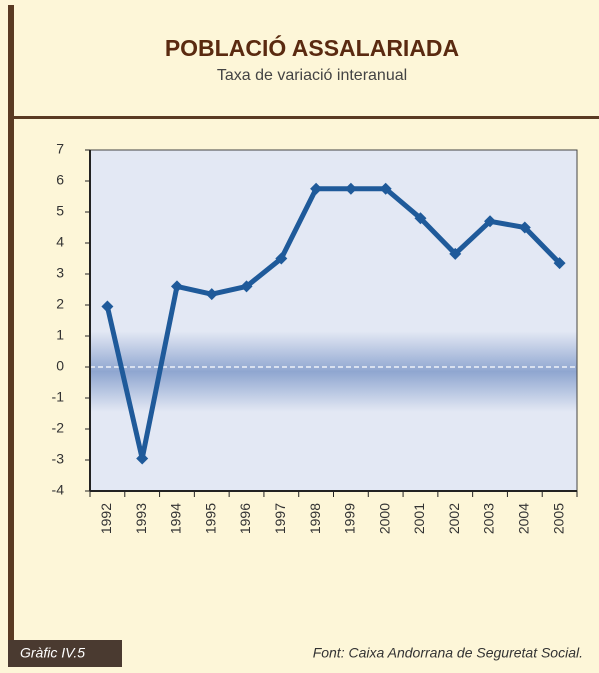 The image size is (599, 673). Describe the element at coordinates (280, 518) in the screenshot. I see `x-tick-label: 1997` at that location.